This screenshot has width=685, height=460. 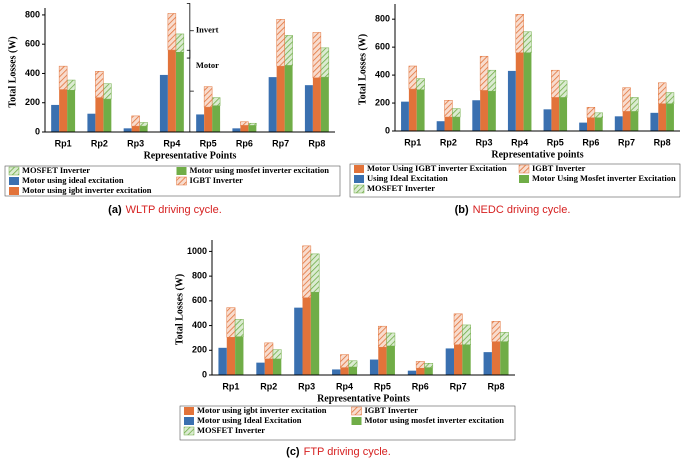 I want to click on annotation: Motor, so click(x=207, y=65).